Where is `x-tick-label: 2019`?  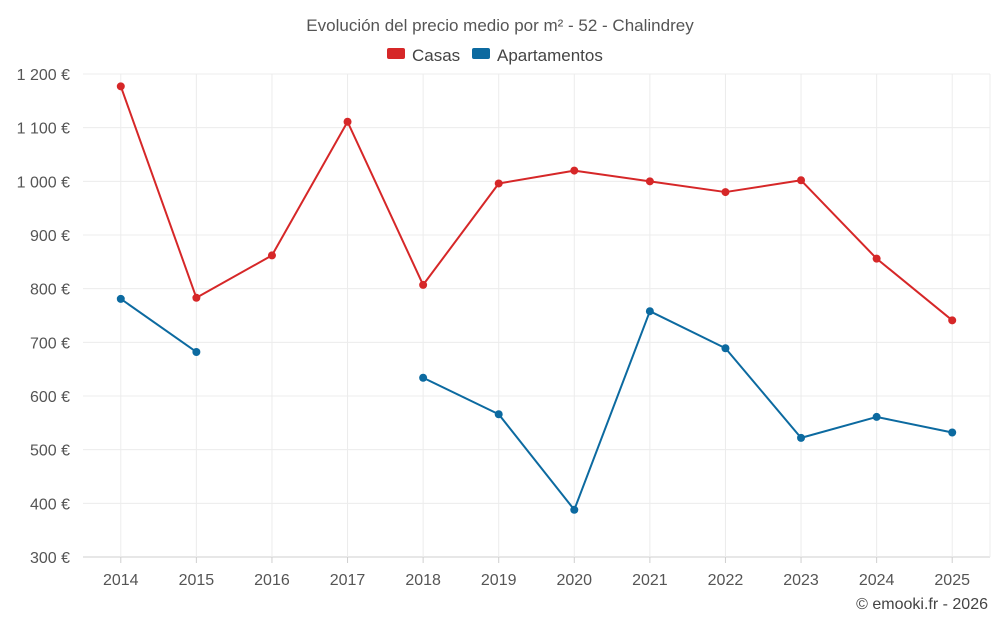
x-tick-label: 2019 is located at coordinates (499, 580).